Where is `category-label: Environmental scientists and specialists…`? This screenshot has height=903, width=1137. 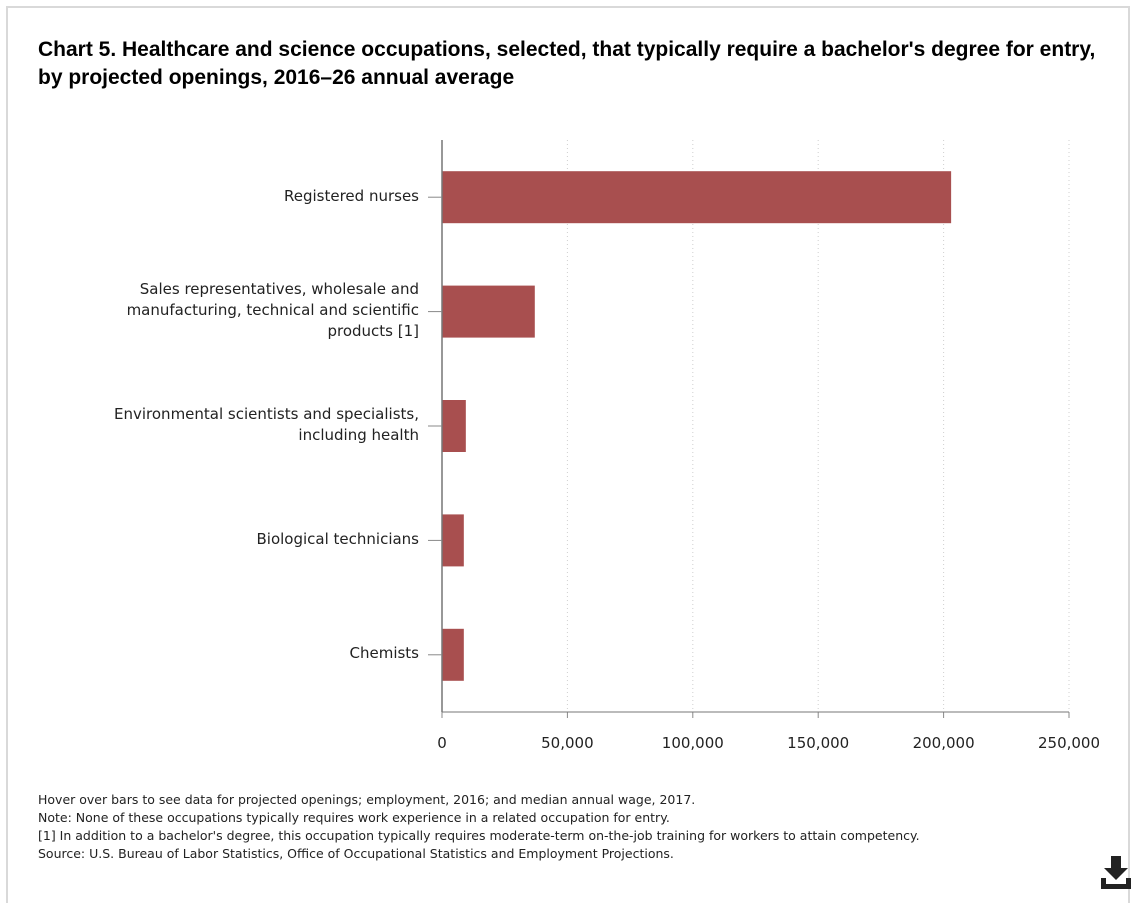 category-label: Environmental scientists and specialists… is located at coordinates (266, 425).